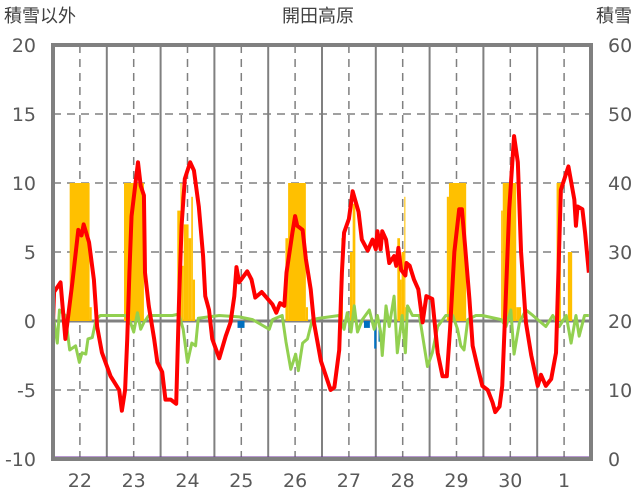 This screenshot has width=636, height=501. I want to click on x-tick-label: 22, so click(80, 481).